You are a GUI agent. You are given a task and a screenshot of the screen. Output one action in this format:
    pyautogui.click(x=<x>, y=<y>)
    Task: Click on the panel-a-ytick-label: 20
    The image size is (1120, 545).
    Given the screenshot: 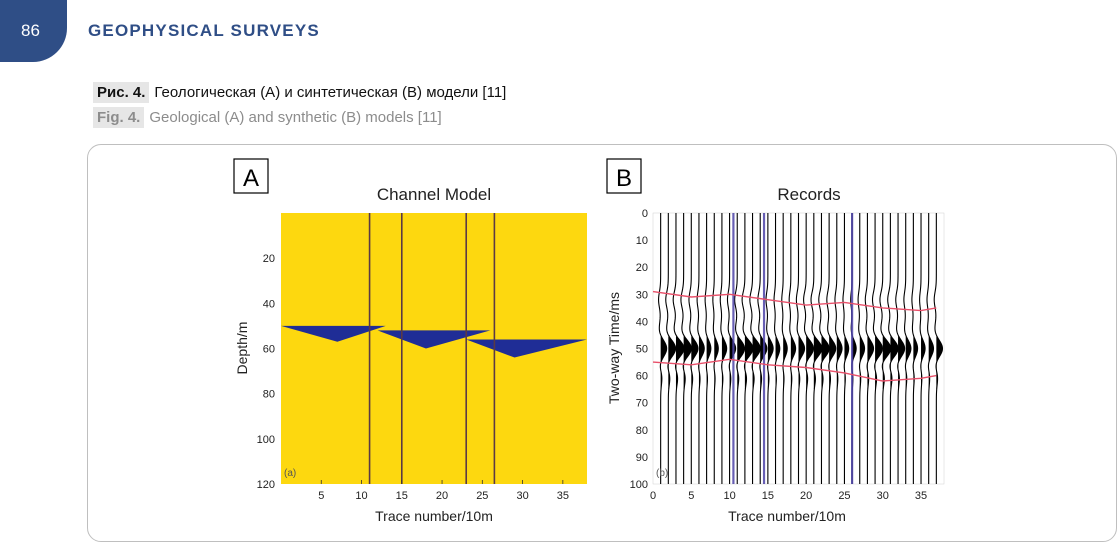 What is the action you would take?
    pyautogui.click(x=269, y=259)
    